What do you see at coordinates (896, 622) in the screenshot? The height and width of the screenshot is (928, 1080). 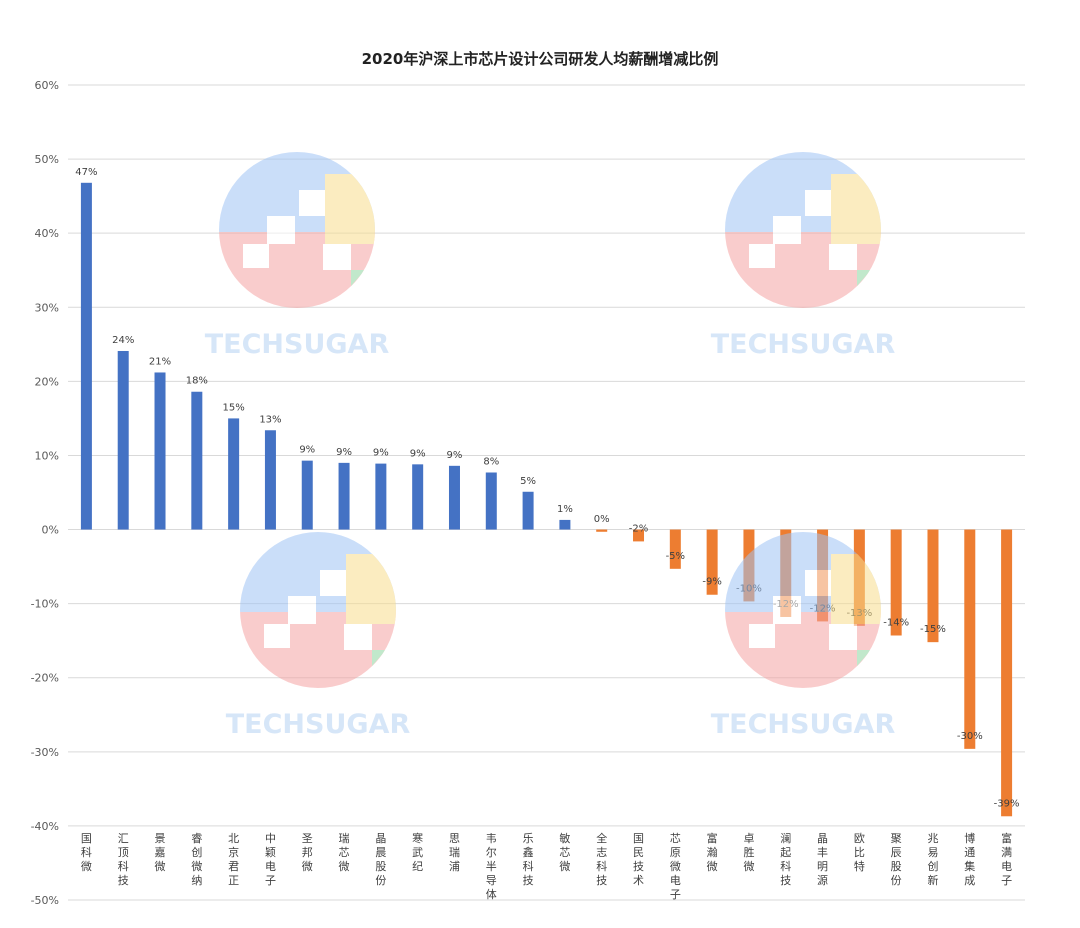 I see `data-label: -14%` at bounding box center [896, 622].